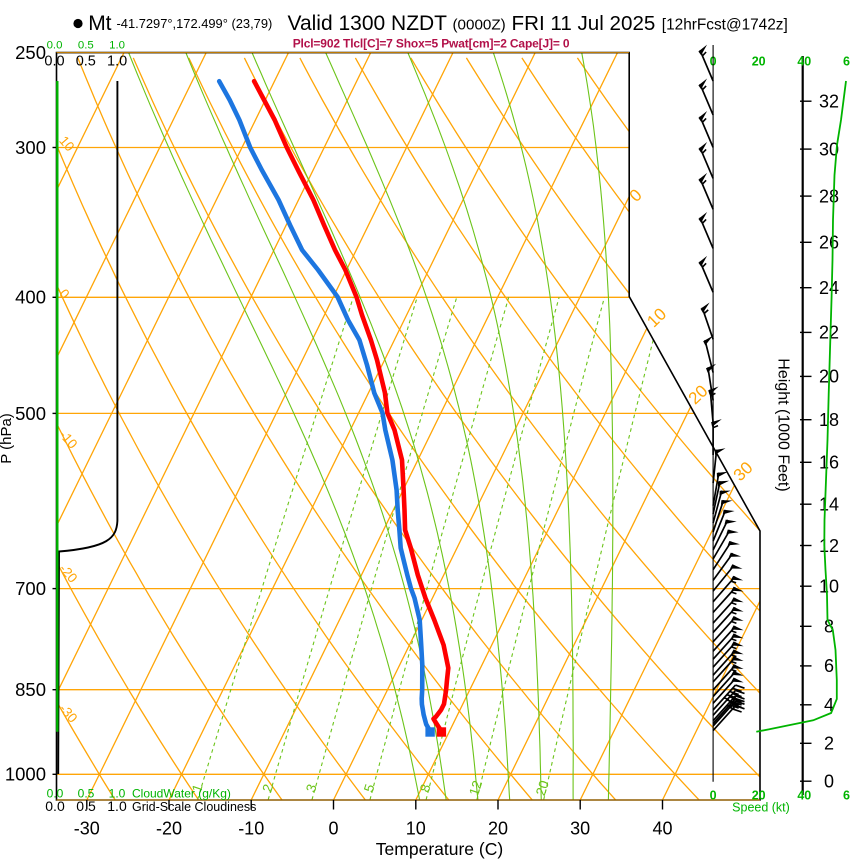 The height and width of the screenshot is (860, 850). What do you see at coordinates (725, 25) in the screenshot?
I see `svg-text: [12hrFcst@1742z]` at bounding box center [725, 25].